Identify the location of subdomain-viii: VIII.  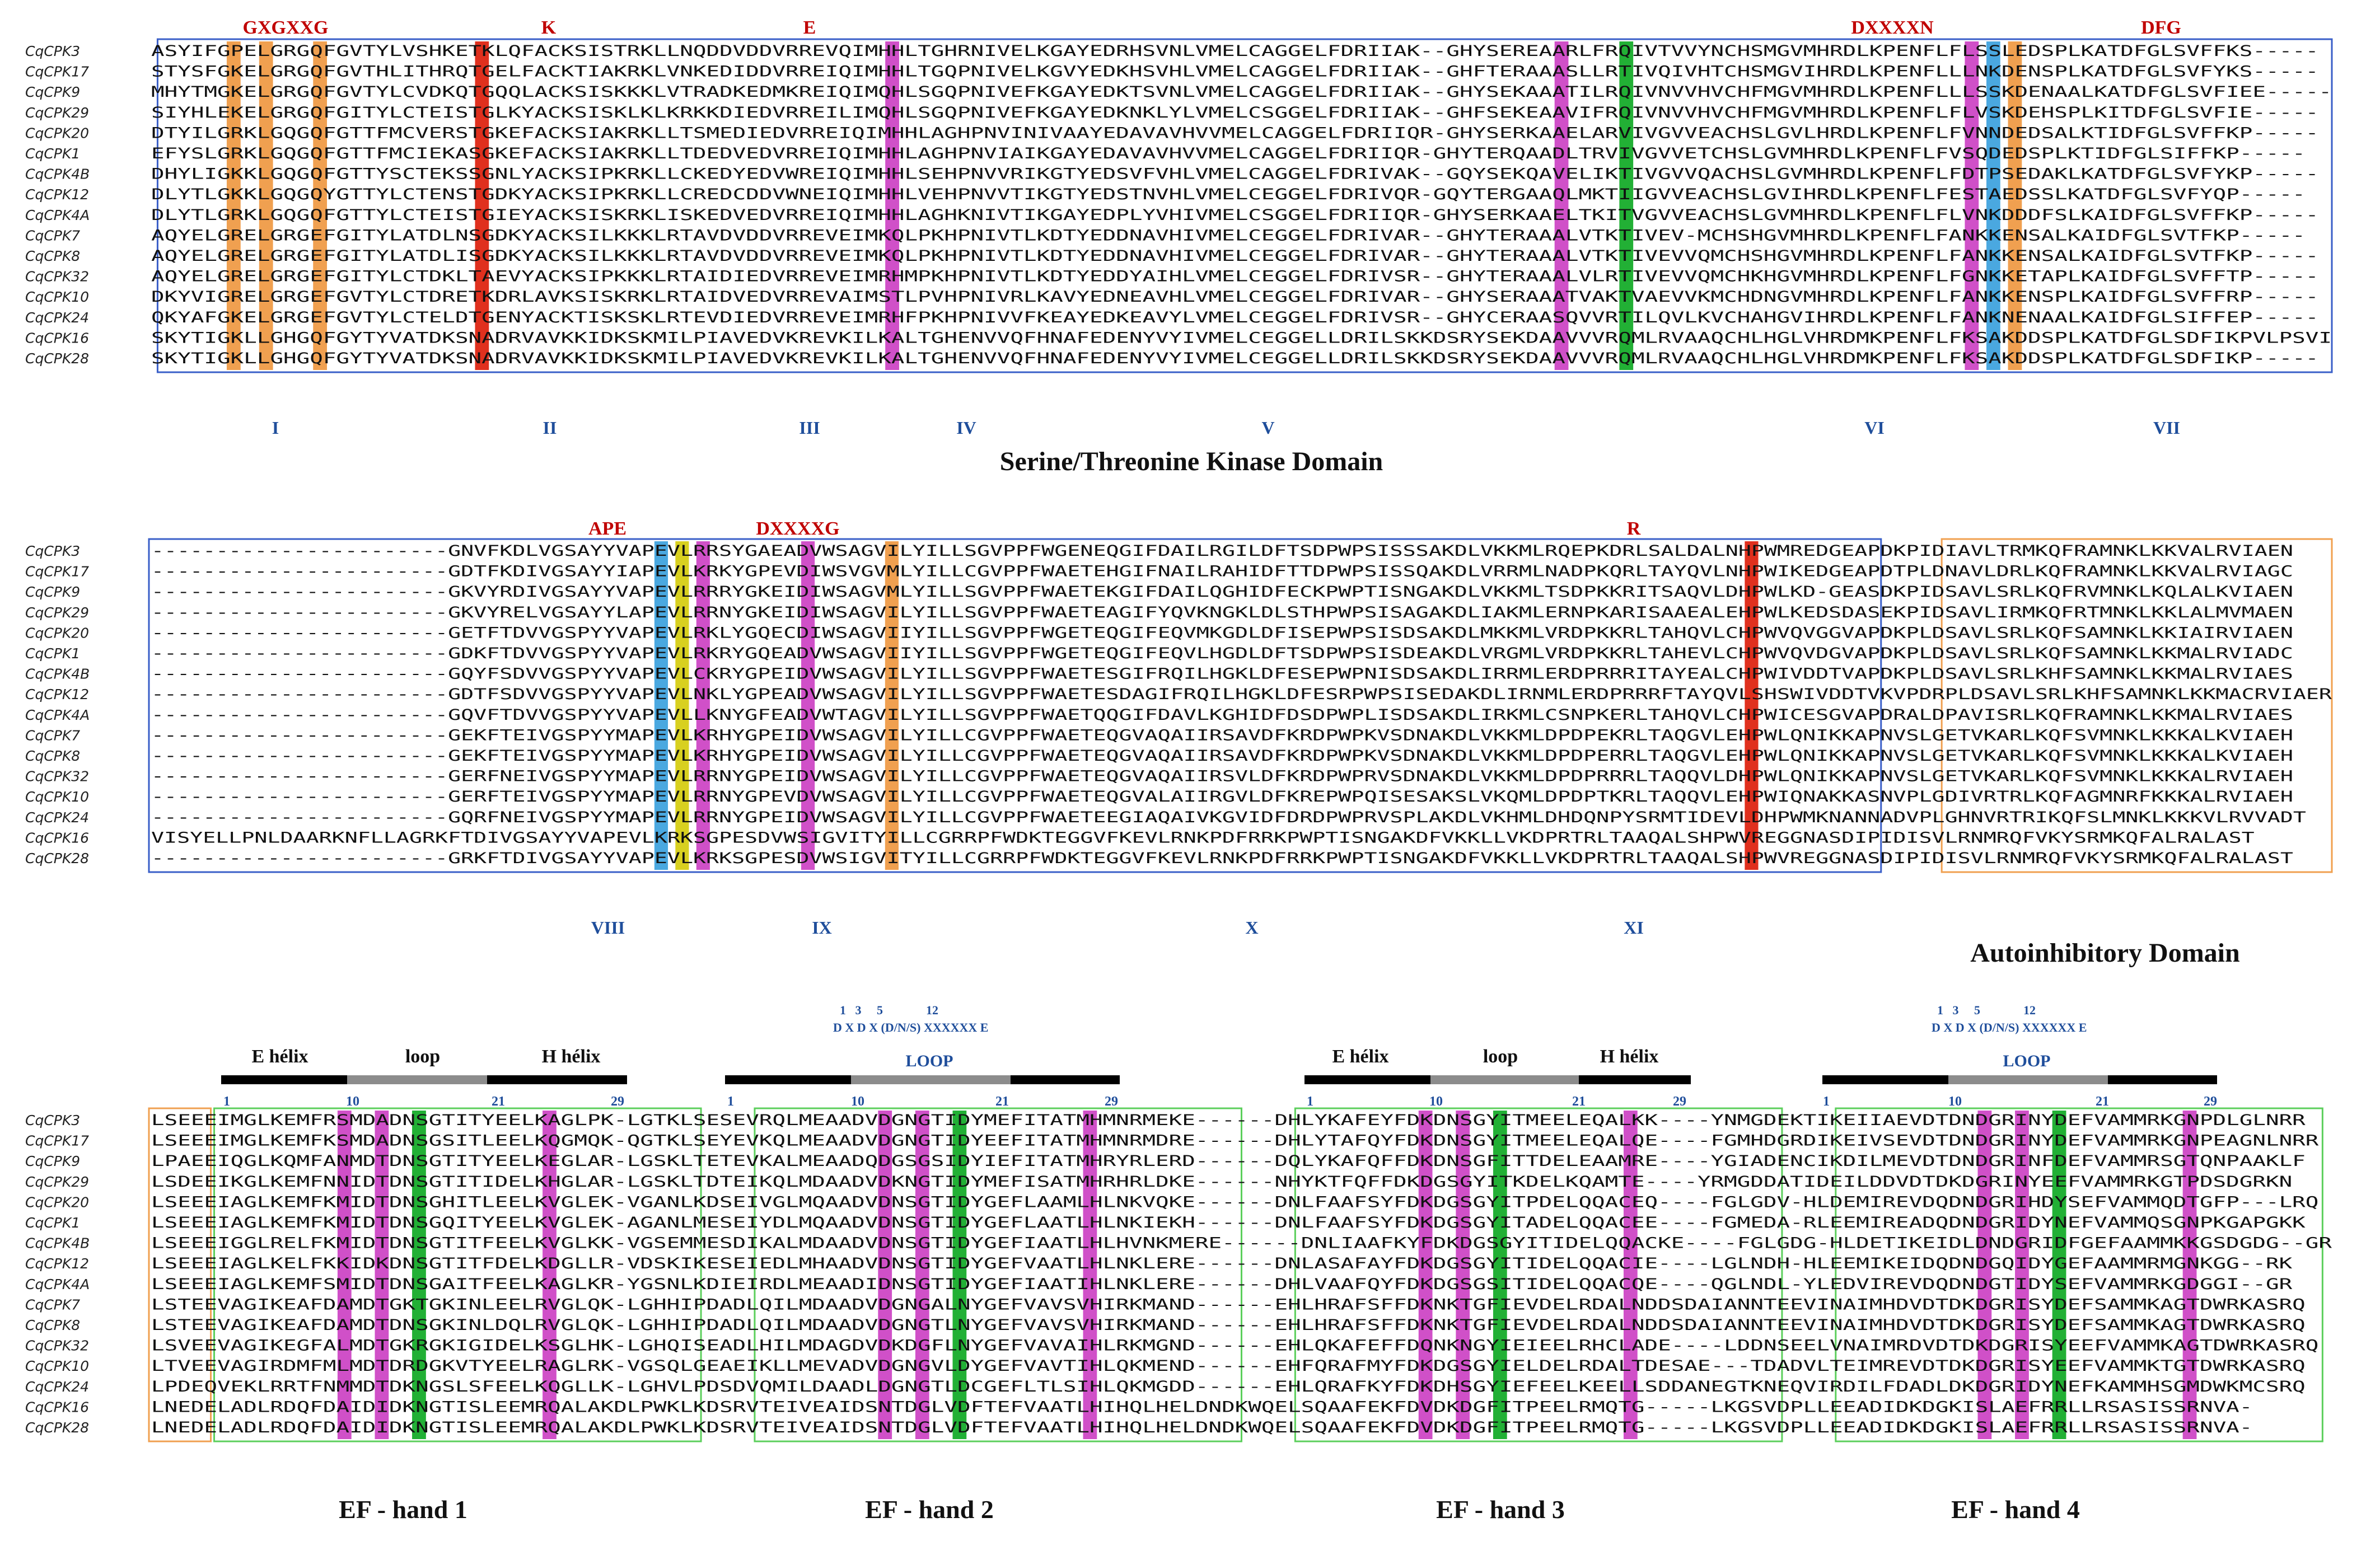
(608, 927).